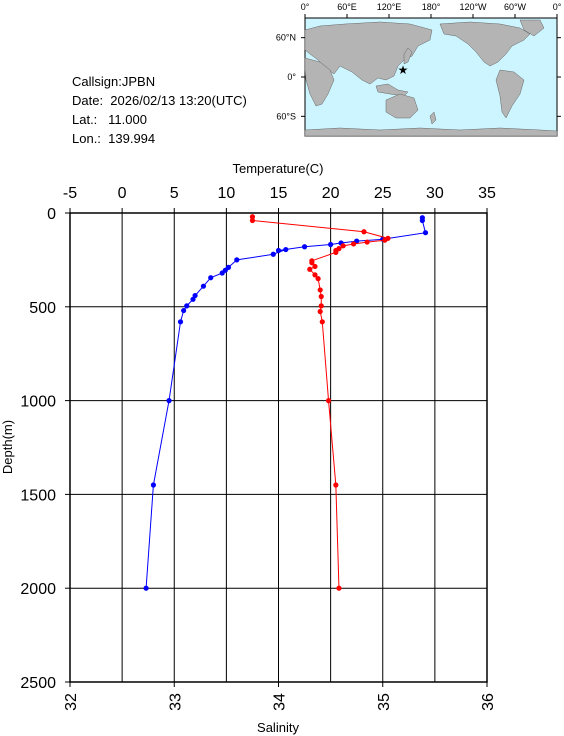 The height and width of the screenshot is (736, 564). What do you see at coordinates (319, 82) in the screenshot?
I see `land-africa` at bounding box center [319, 82].